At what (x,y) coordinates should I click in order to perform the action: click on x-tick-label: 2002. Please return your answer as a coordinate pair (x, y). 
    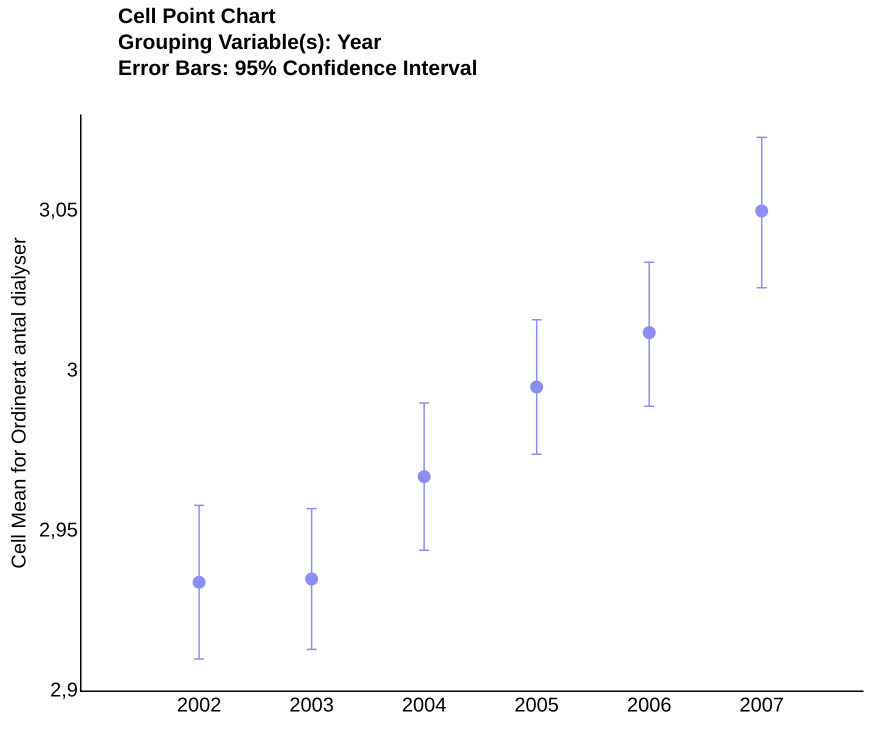
    Looking at the image, I should click on (199, 705).